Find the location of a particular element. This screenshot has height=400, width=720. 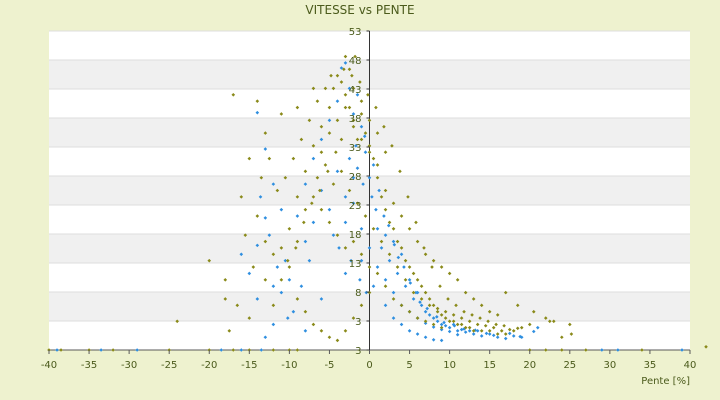

x-tick-label: -20 is located at coordinates (209, 365).